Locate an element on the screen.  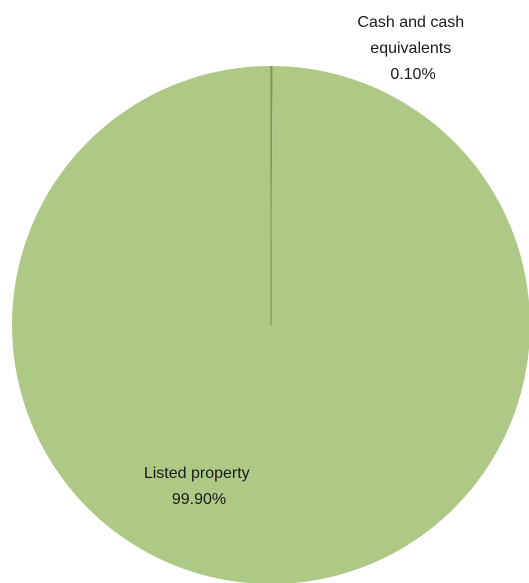
slice-label-cash: Cash and cash equivalents 0.10% is located at coordinates (412, 48).